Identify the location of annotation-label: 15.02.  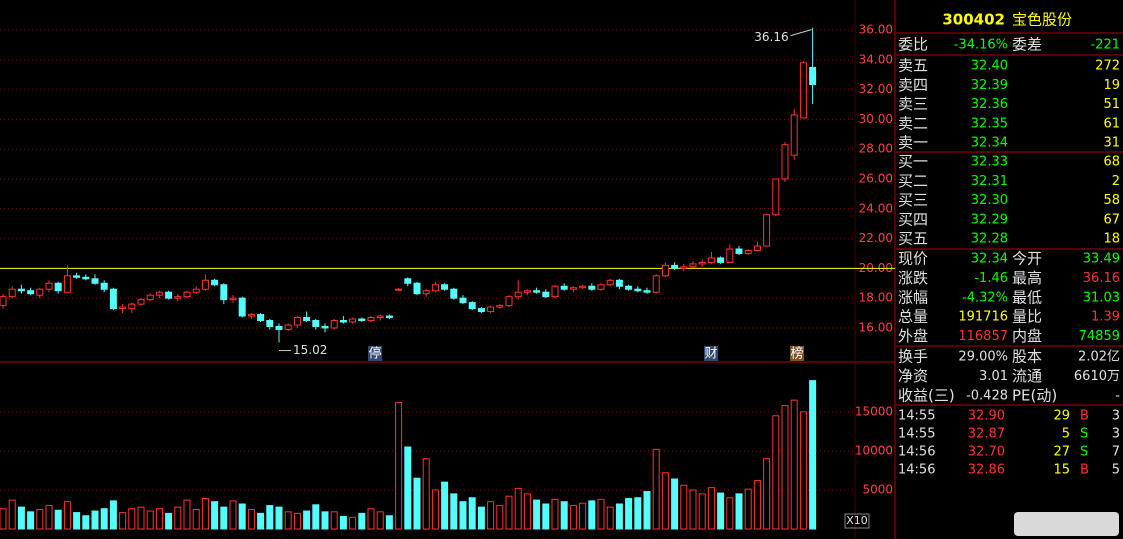
(310, 350).